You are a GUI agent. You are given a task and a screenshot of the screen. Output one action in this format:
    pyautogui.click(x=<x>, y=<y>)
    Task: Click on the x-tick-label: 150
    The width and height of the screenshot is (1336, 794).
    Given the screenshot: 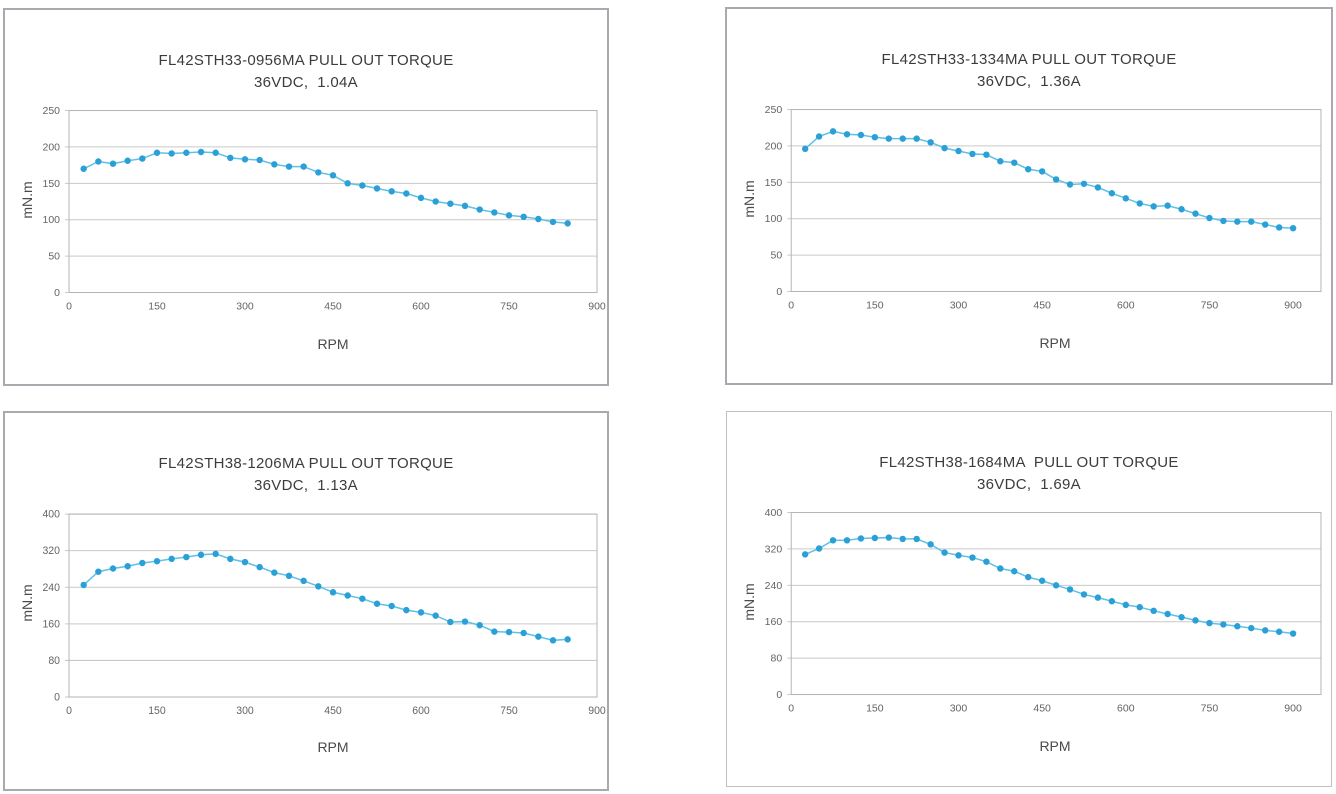 What is the action you would take?
    pyautogui.click(x=875, y=306)
    